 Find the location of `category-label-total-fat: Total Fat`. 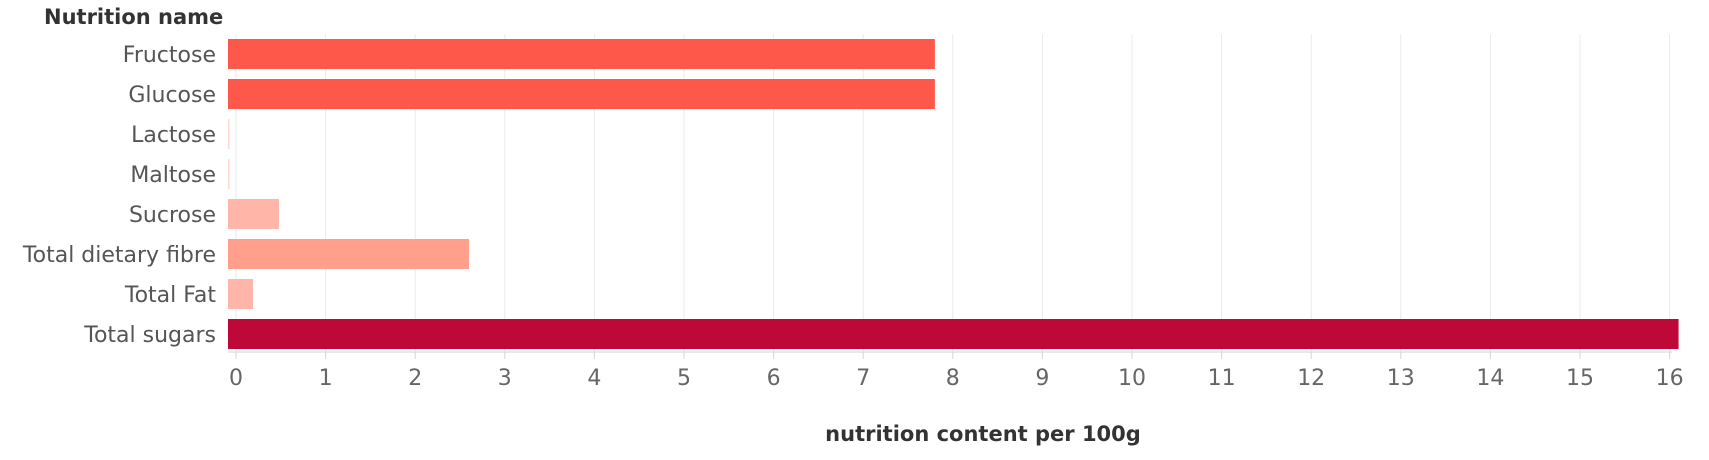

category-label-total-fat: Total Fat is located at coordinates (170, 295).